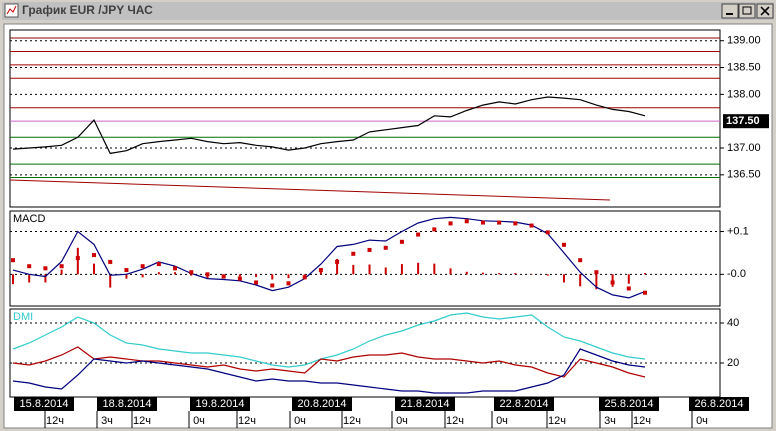 Image resolution: width=776 pixels, height=431 pixels. Describe the element at coordinates (629, 404) in the screenshot. I see `date-label: 25.8.2014` at that location.